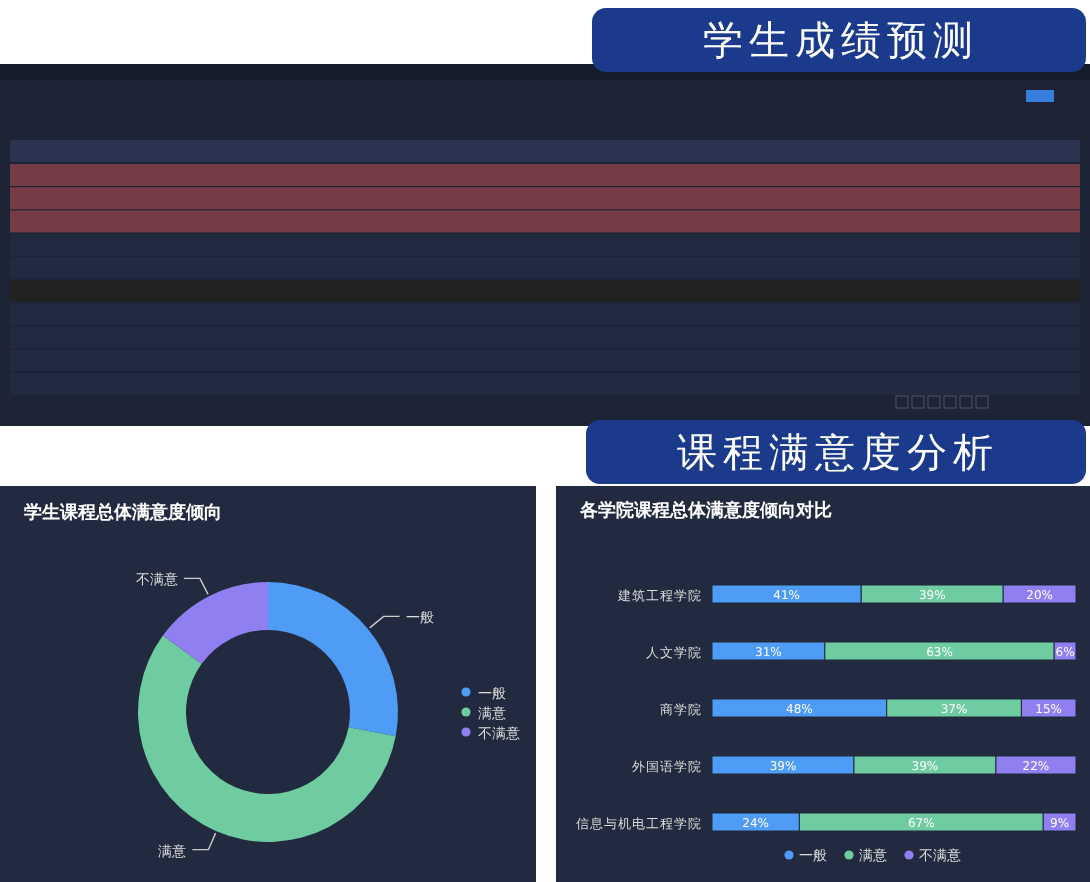 This screenshot has height=882, width=1090. Describe the element at coordinates (838, 452) in the screenshot. I see `text: 课程满意度分析` at that location.